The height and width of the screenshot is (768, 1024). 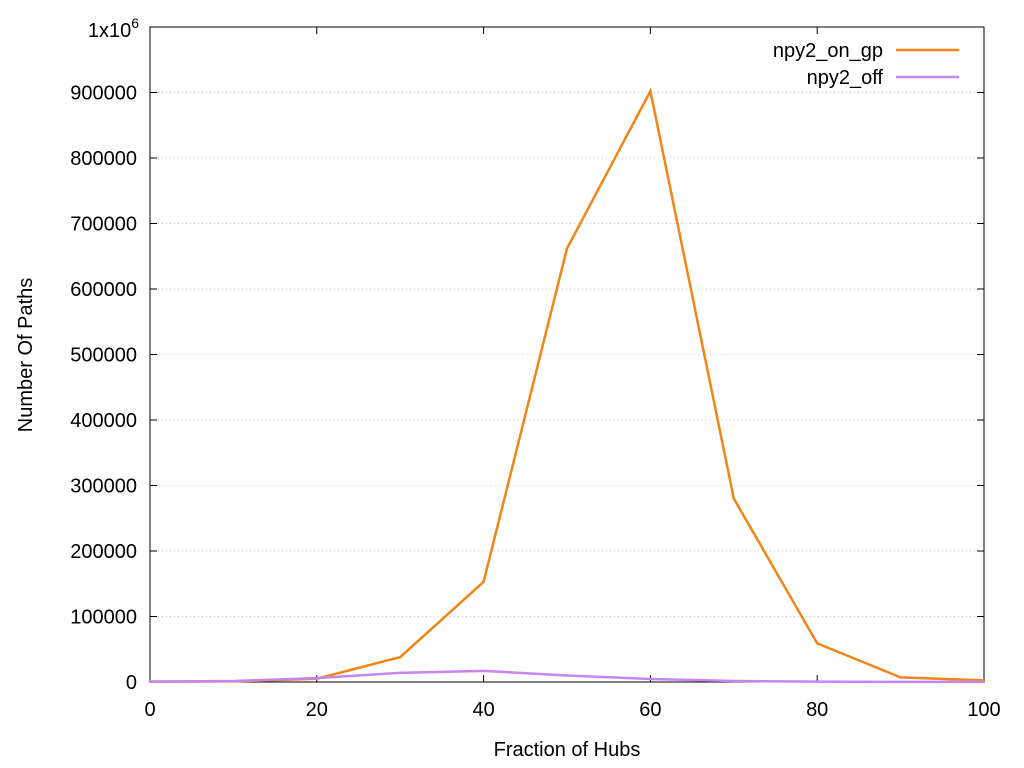 What do you see at coordinates (103, 552) in the screenshot?
I see `y-tick-label: 200000` at bounding box center [103, 552].